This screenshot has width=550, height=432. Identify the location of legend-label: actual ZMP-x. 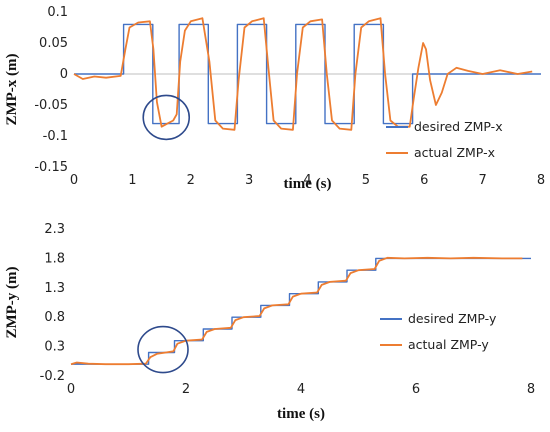
(454, 152).